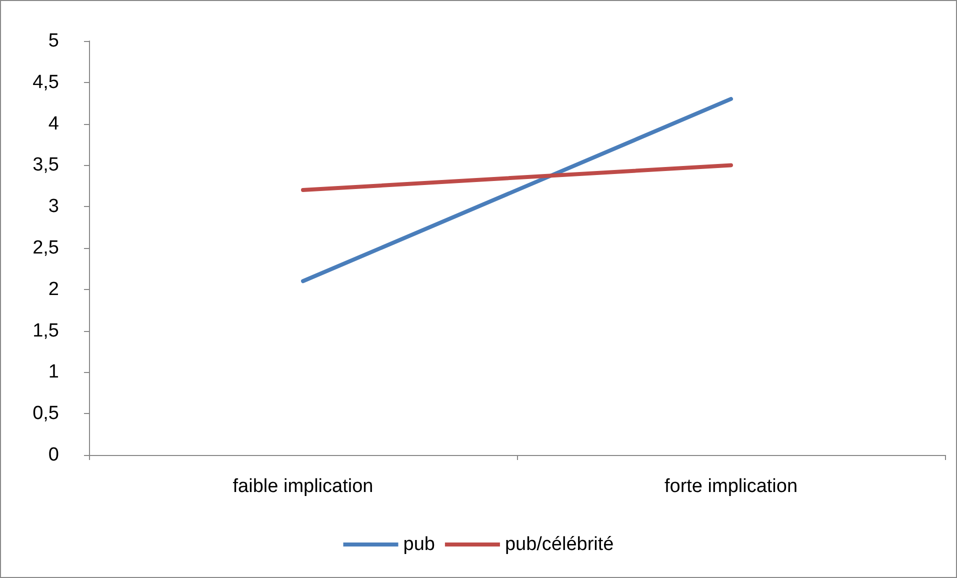 This screenshot has width=957, height=578. Describe the element at coordinates (53, 372) in the screenshot. I see `y-tick-label: 1` at that location.